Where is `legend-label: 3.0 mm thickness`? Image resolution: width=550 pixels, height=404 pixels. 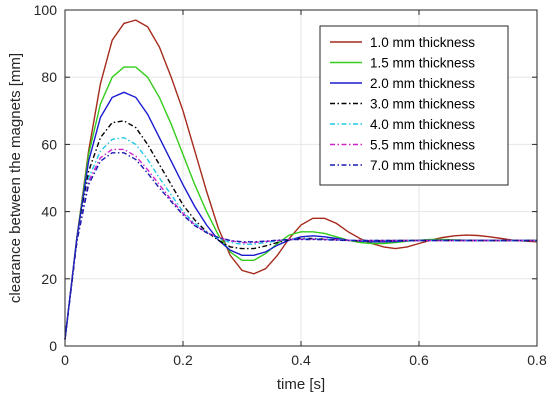 legend-label: 3.0 mm thickness is located at coordinates (422, 104).